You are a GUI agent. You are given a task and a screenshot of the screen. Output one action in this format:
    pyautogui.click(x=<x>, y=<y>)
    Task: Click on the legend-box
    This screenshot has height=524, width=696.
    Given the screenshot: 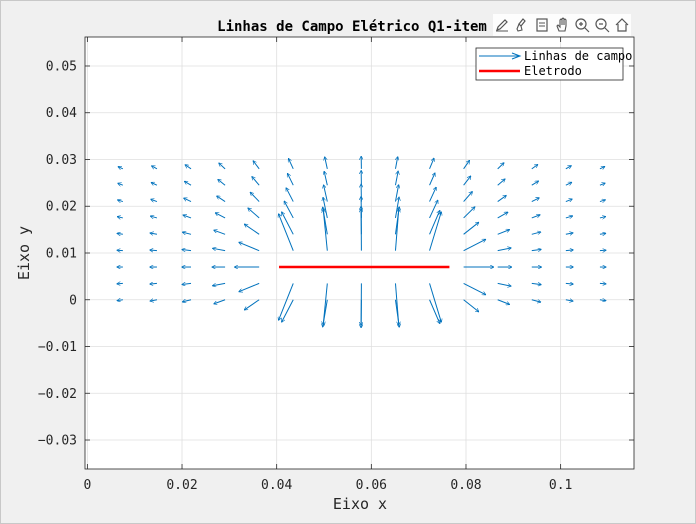 What is the action you would take?
    pyautogui.click(x=549, y=64)
    